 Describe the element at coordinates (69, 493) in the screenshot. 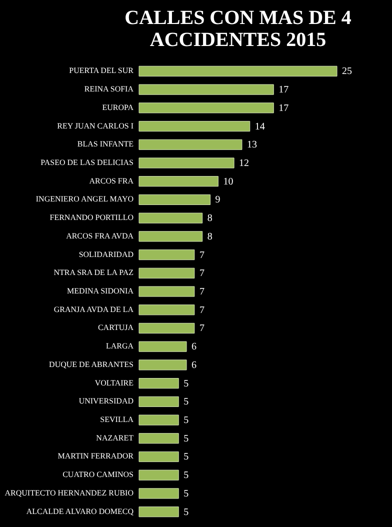

I see `y-tick-label: ARQUITECTO HERNANDEZ RUBIO` at that location.